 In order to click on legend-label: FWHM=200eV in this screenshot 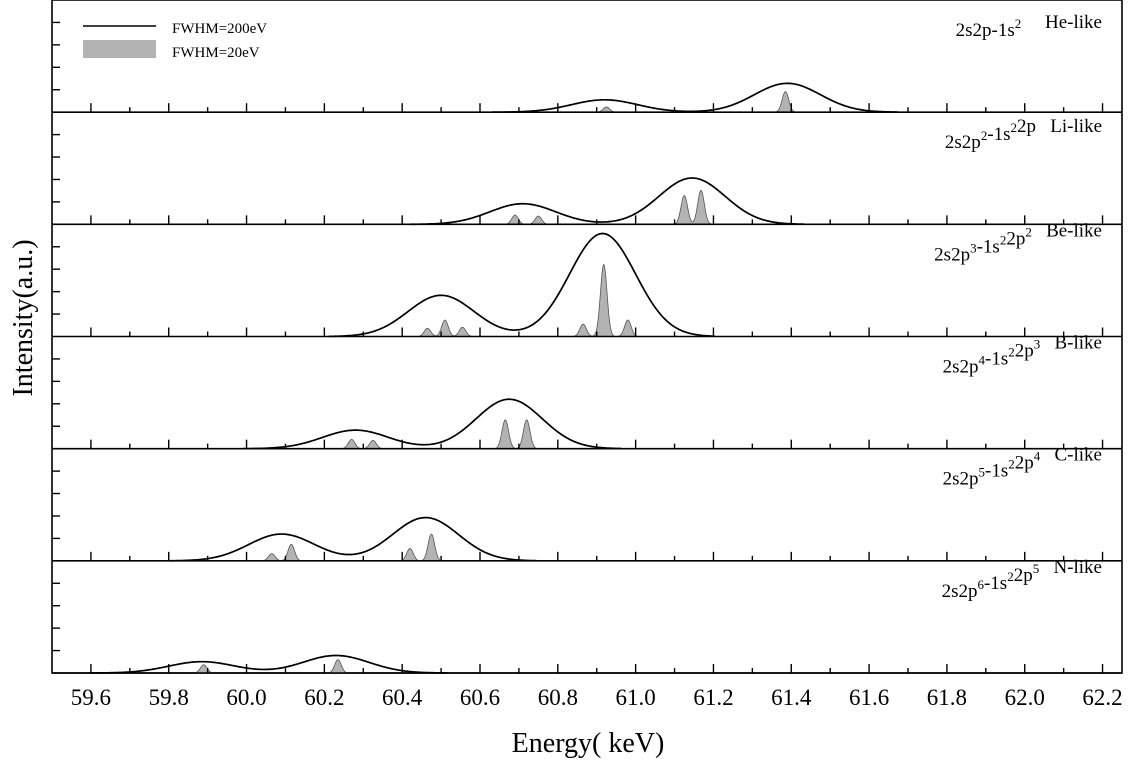, I will do `click(219, 29)`.